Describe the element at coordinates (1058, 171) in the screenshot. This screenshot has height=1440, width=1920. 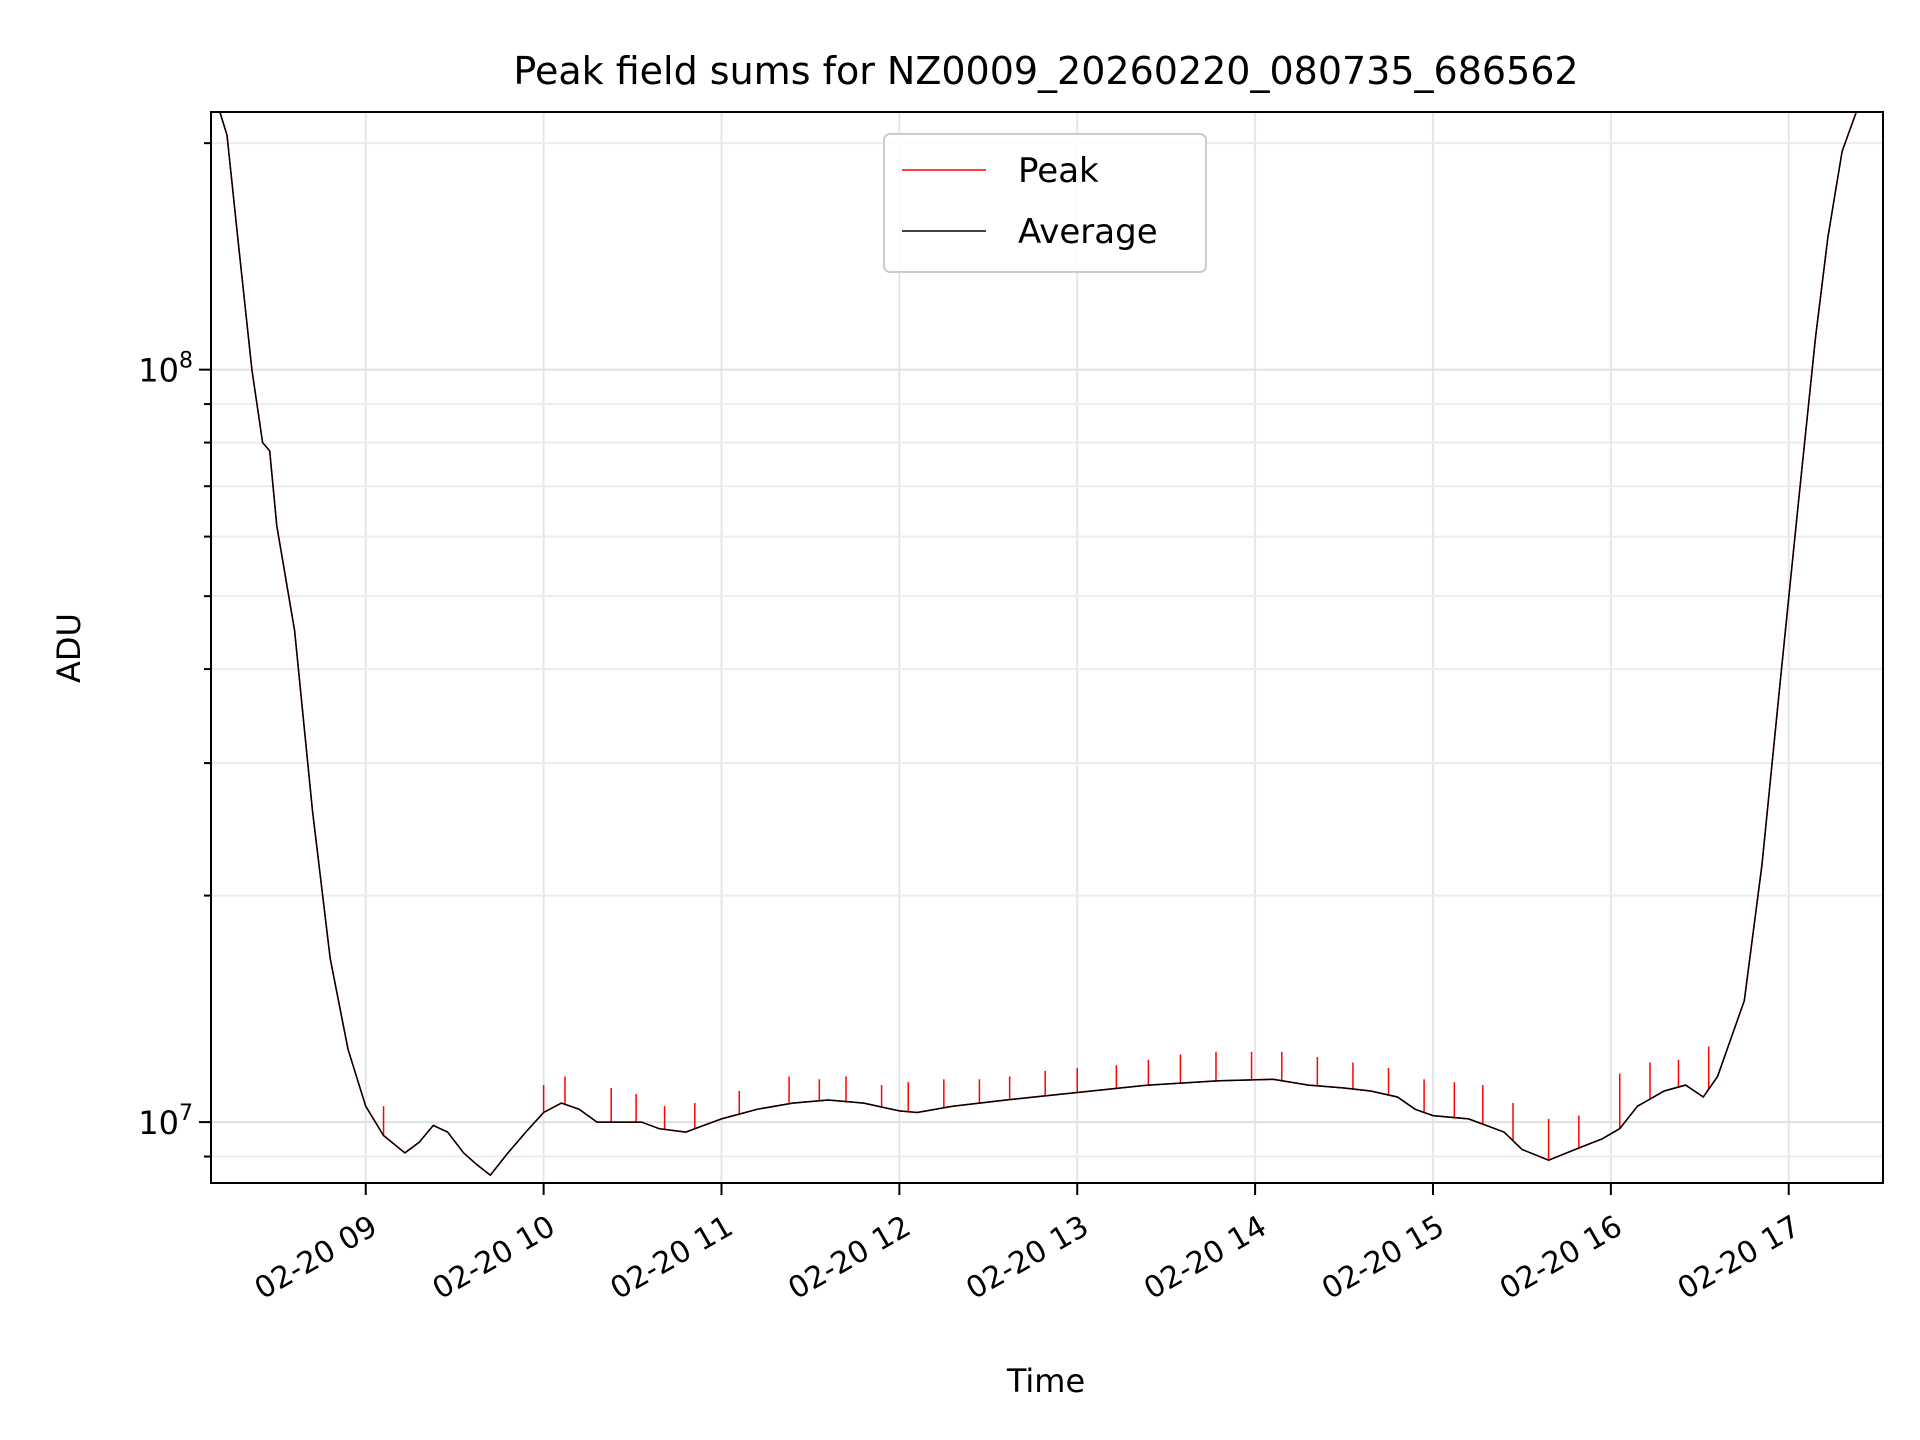
I see `legend-peak-label: Peak` at that location.